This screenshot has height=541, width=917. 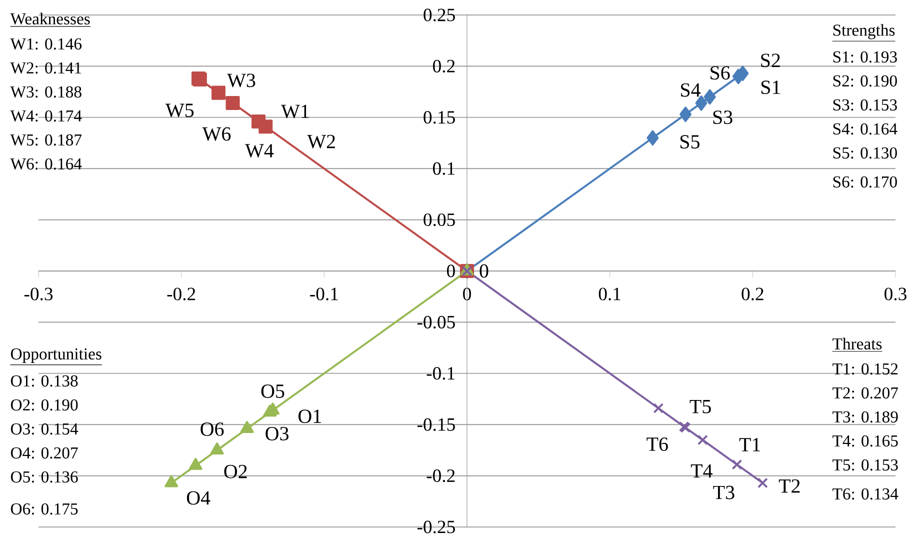 What do you see at coordinates (272, 391) in the screenshot?
I see `annotation: O5` at bounding box center [272, 391].